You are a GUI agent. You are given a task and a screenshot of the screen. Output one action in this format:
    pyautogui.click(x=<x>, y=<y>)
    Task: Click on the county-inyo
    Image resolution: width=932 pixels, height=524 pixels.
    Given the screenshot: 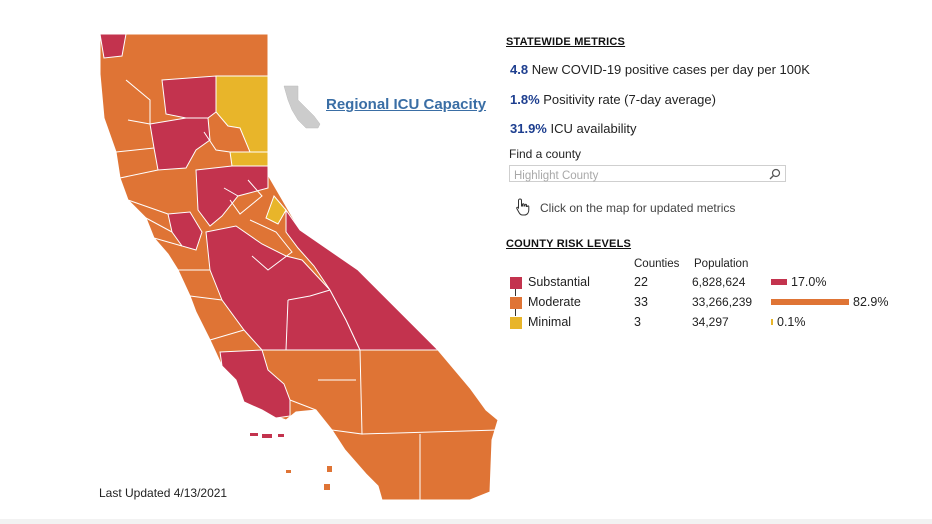 What is the action you would take?
    pyautogui.click(x=362, y=279)
    